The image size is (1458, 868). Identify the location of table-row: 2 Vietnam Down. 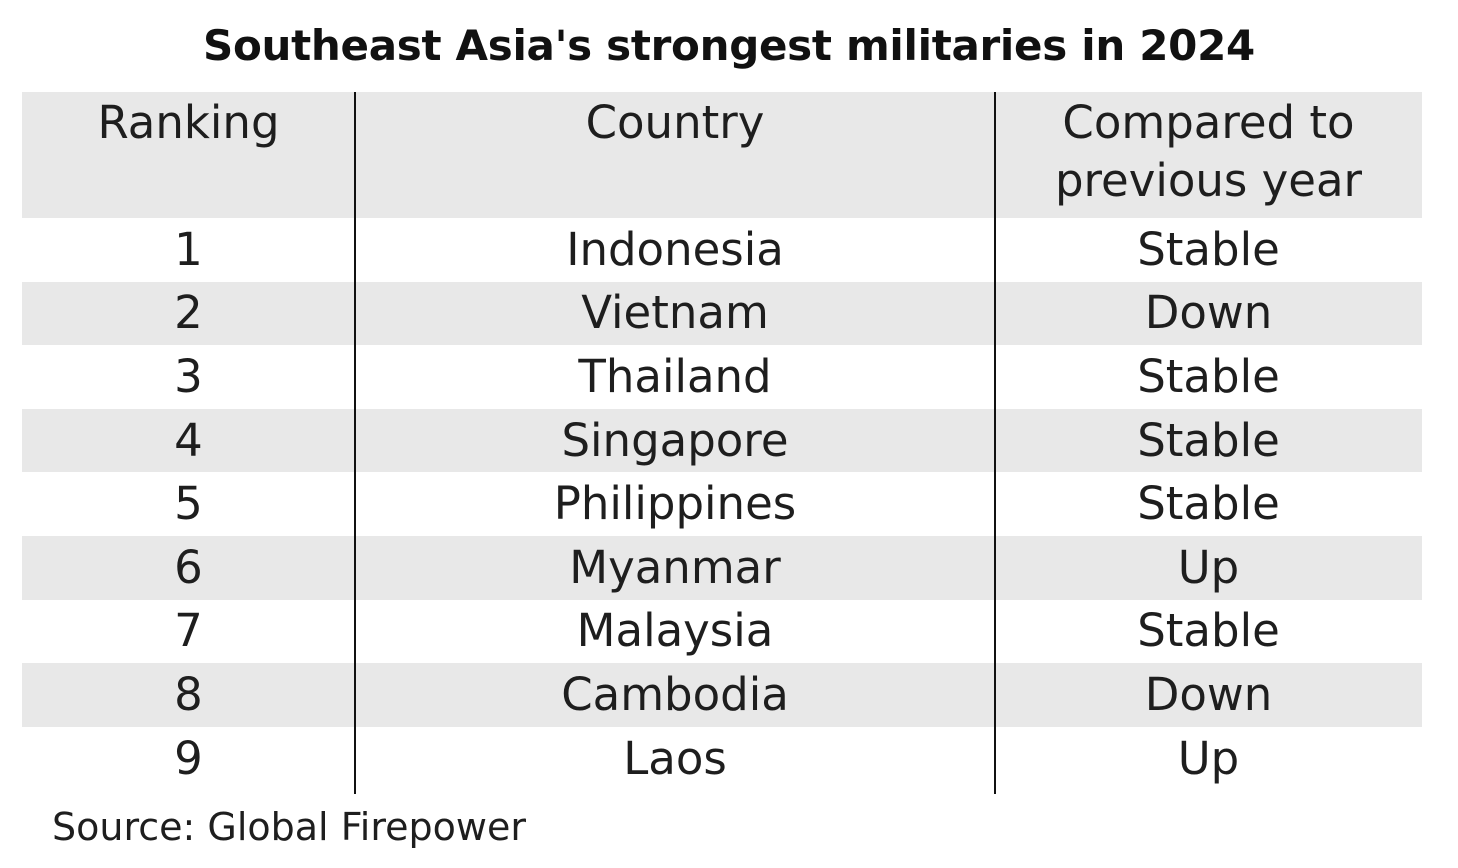
(722, 313).